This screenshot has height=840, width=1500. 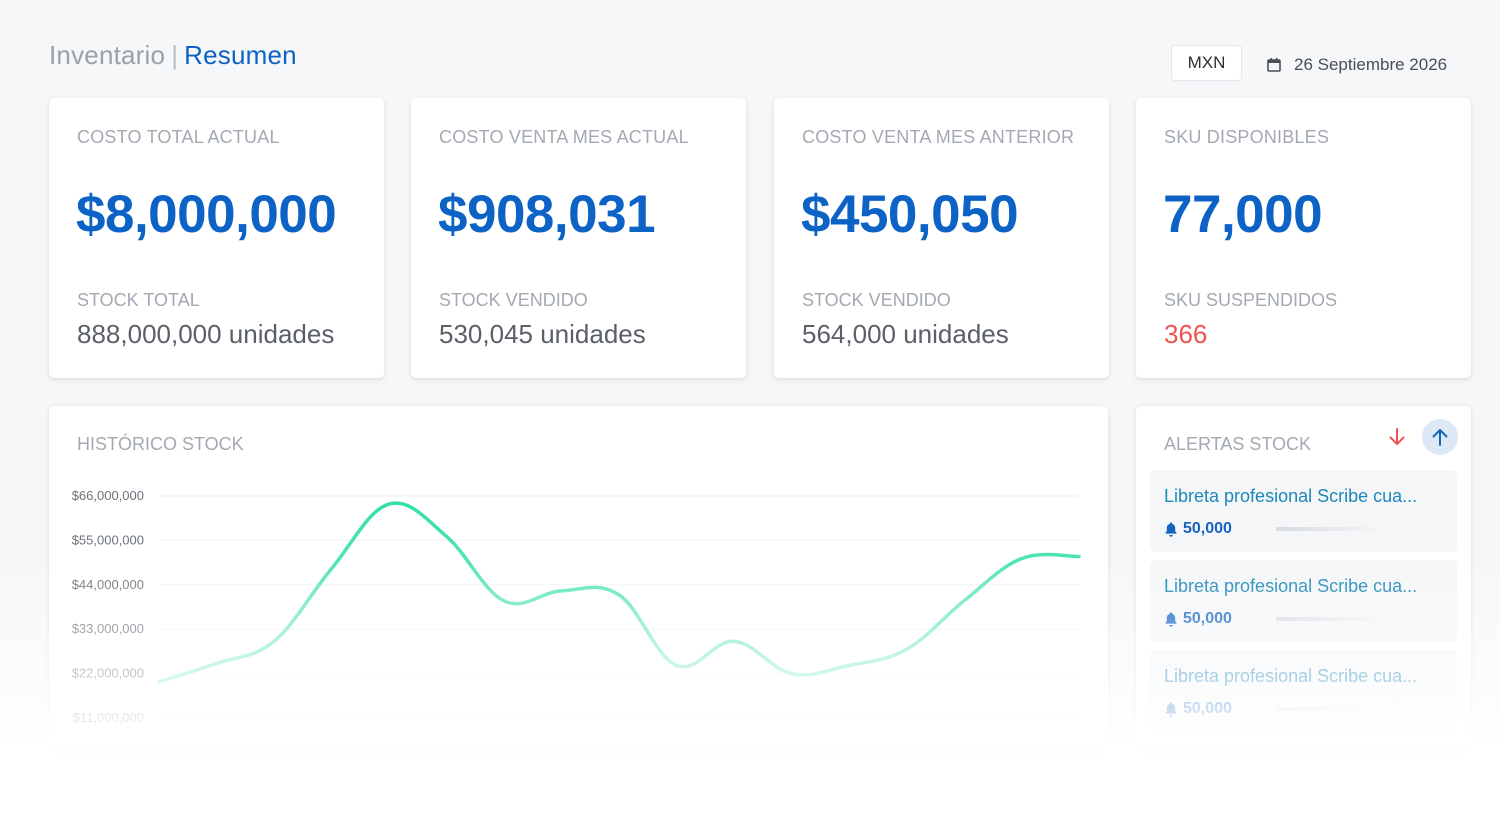 I want to click on kpi-label: COSTO VENTA MES ANTERIOR, so click(x=938, y=137).